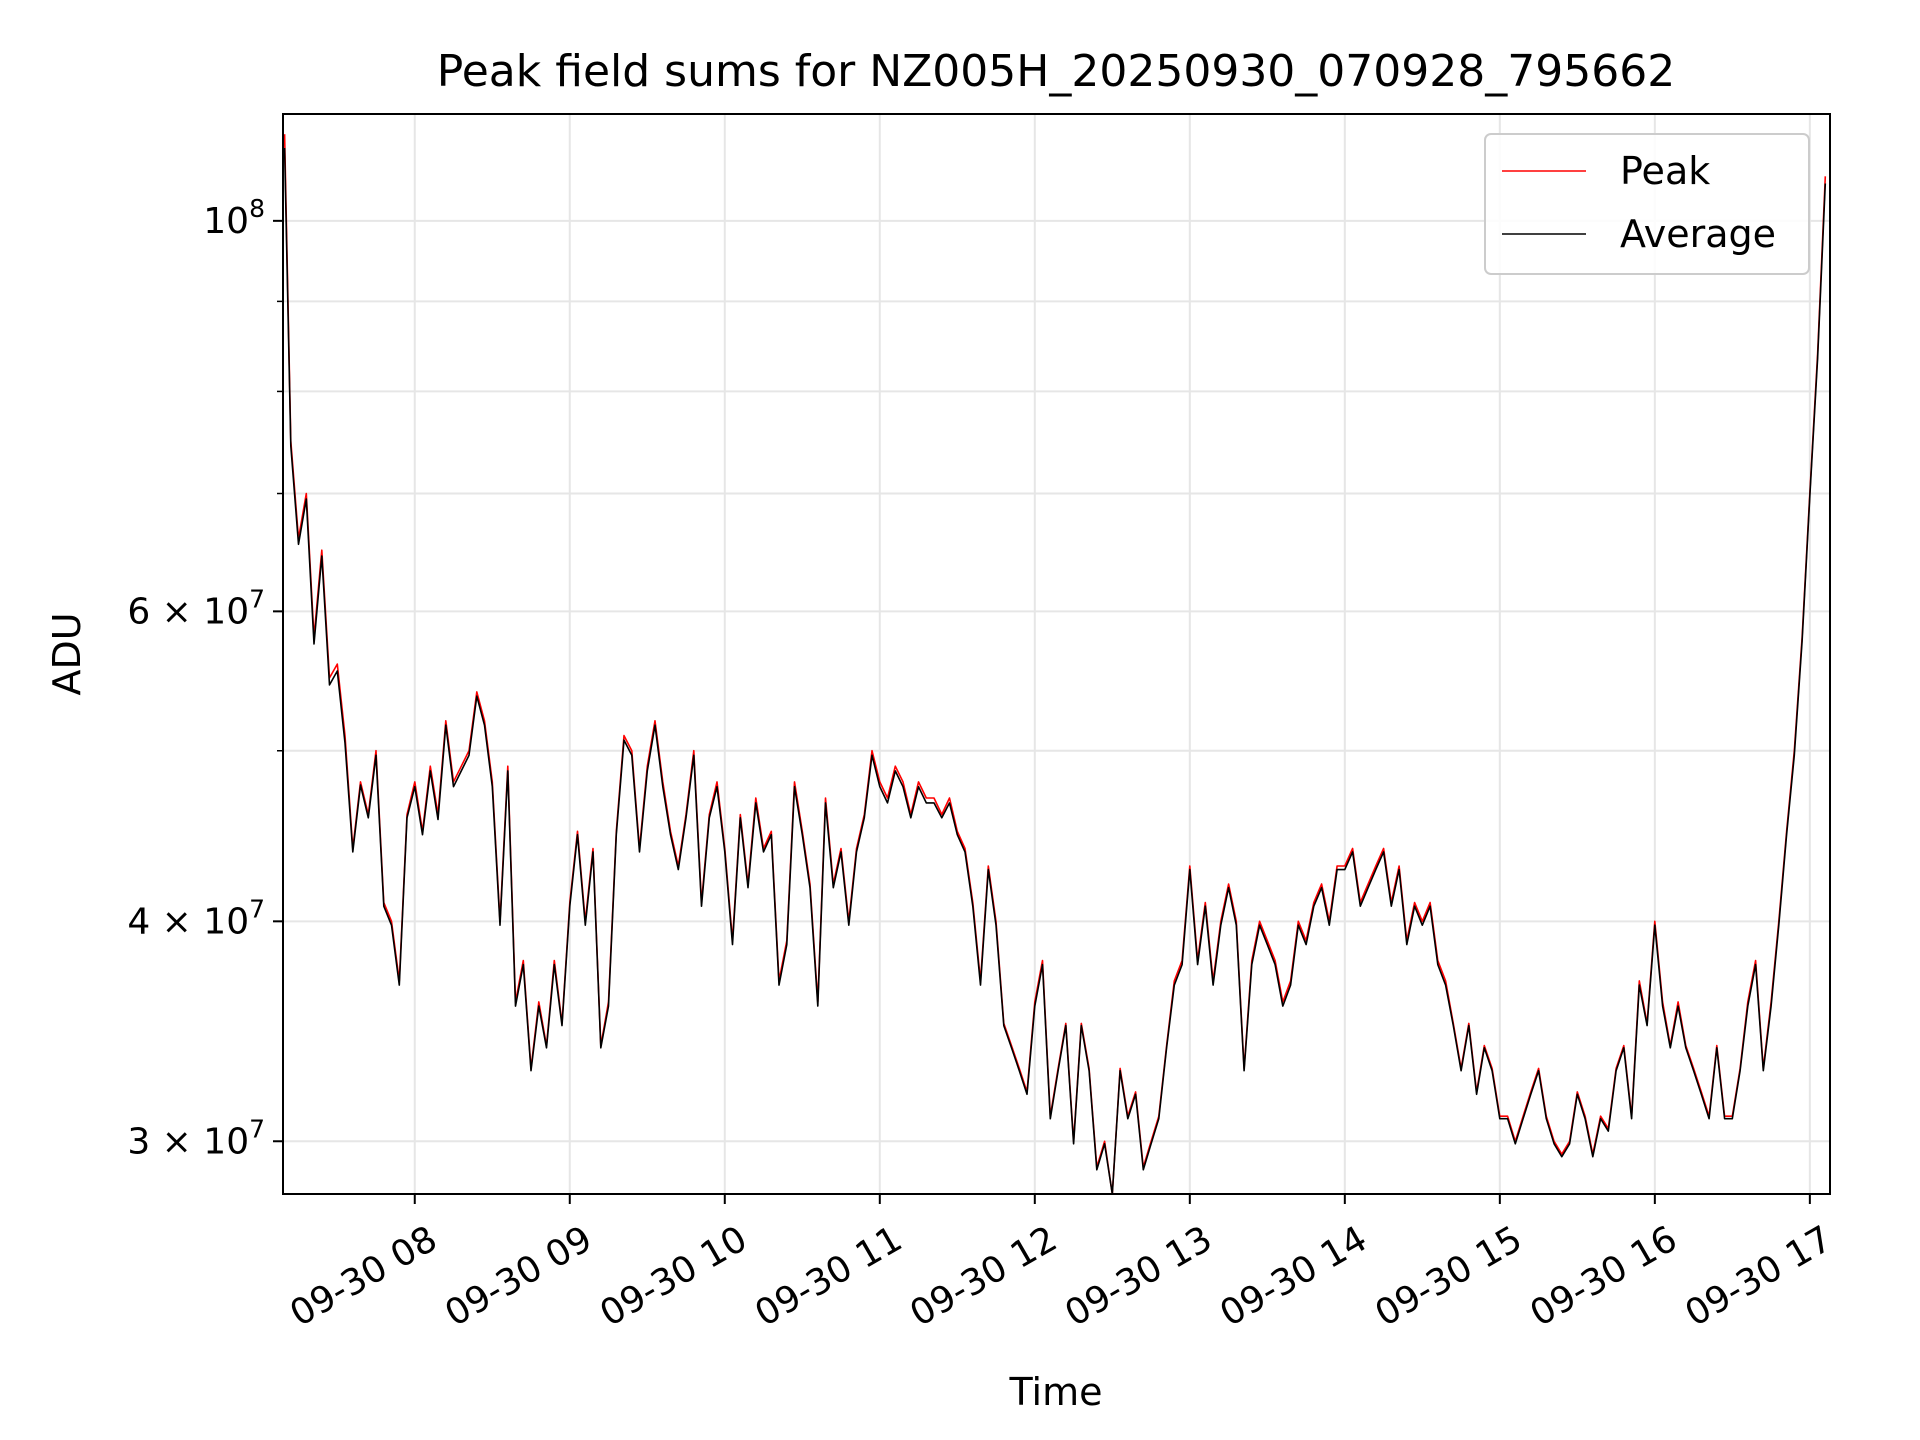  I want to click on legend: Peak Average, so click(1647, 204).